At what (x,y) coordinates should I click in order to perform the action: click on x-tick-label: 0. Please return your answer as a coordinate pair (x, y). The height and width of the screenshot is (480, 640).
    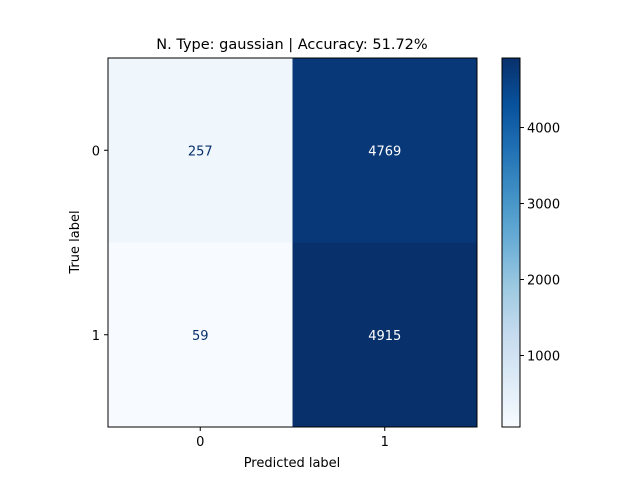
    Looking at the image, I should click on (200, 442).